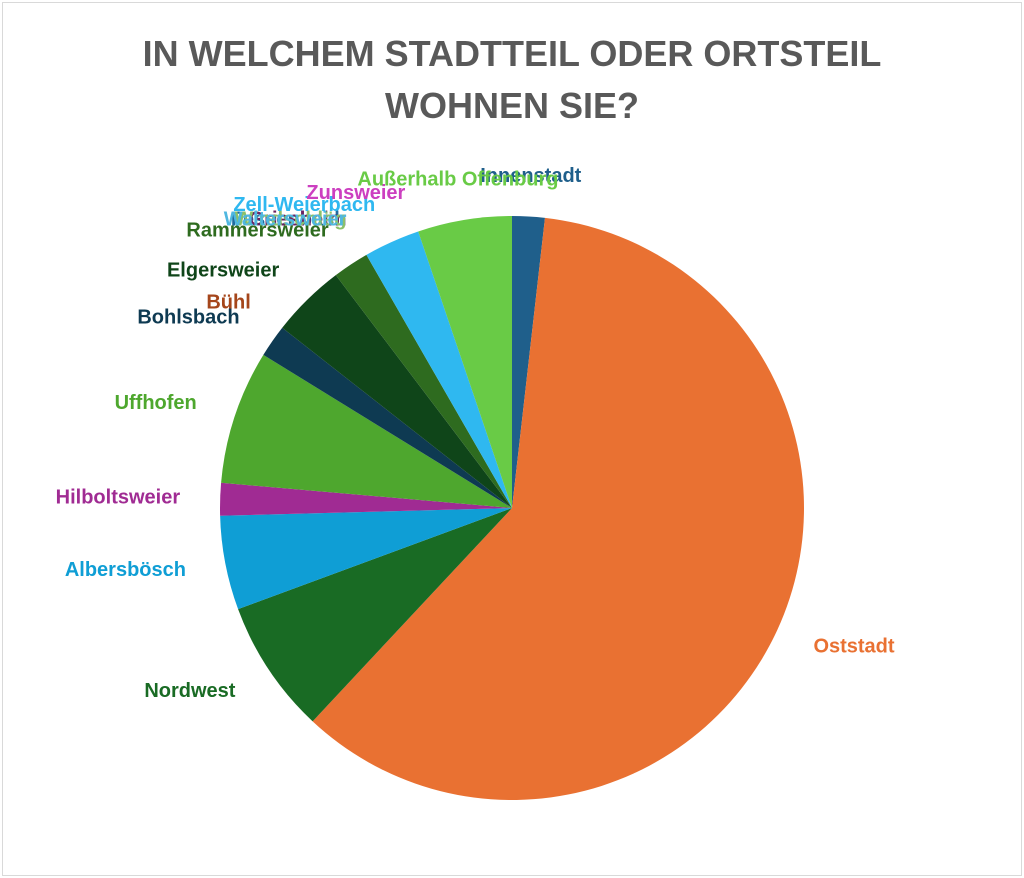 The width and height of the screenshot is (1024, 878). I want to click on slice-label: Rammersweier, so click(257, 230).